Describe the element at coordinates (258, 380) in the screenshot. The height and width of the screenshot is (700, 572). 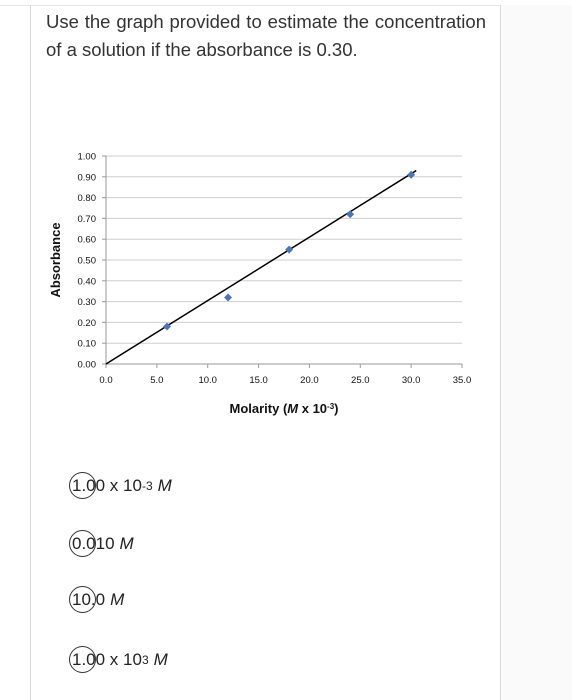
I see `x-tick-label: 15.0` at that location.